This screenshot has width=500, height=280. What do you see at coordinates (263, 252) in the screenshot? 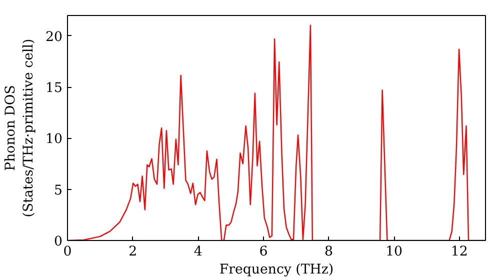
I see `x-tick-label: 6` at bounding box center [263, 252].